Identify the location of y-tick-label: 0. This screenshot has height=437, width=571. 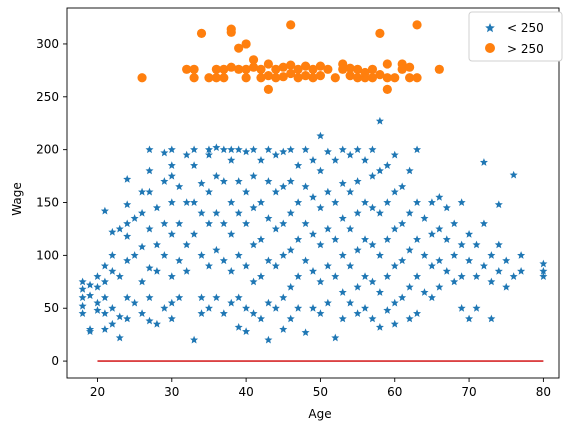
(55, 361).